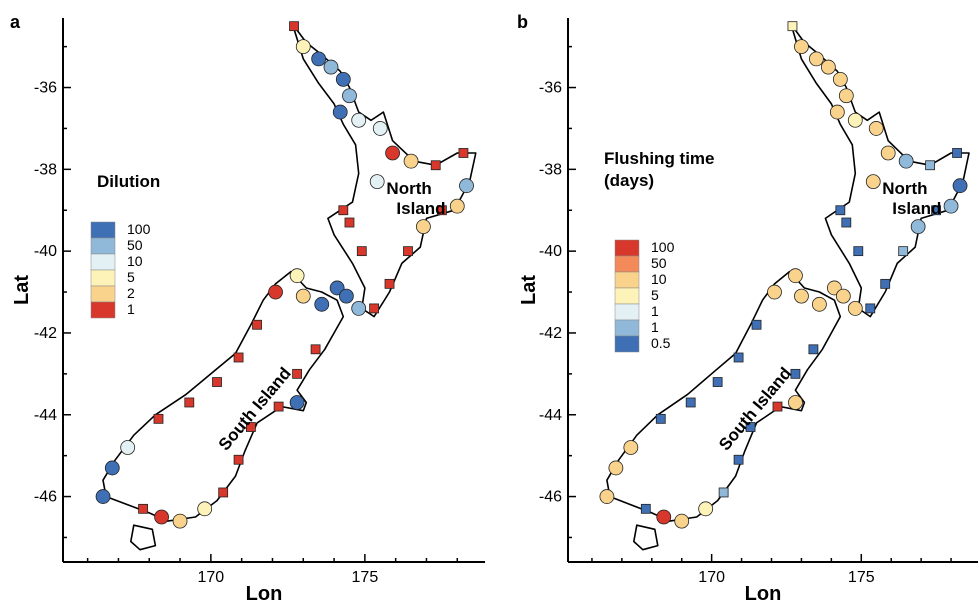 The height and width of the screenshot is (602, 979). What do you see at coordinates (420, 208) in the screenshot?
I see `north-island-label-line: Island` at bounding box center [420, 208].